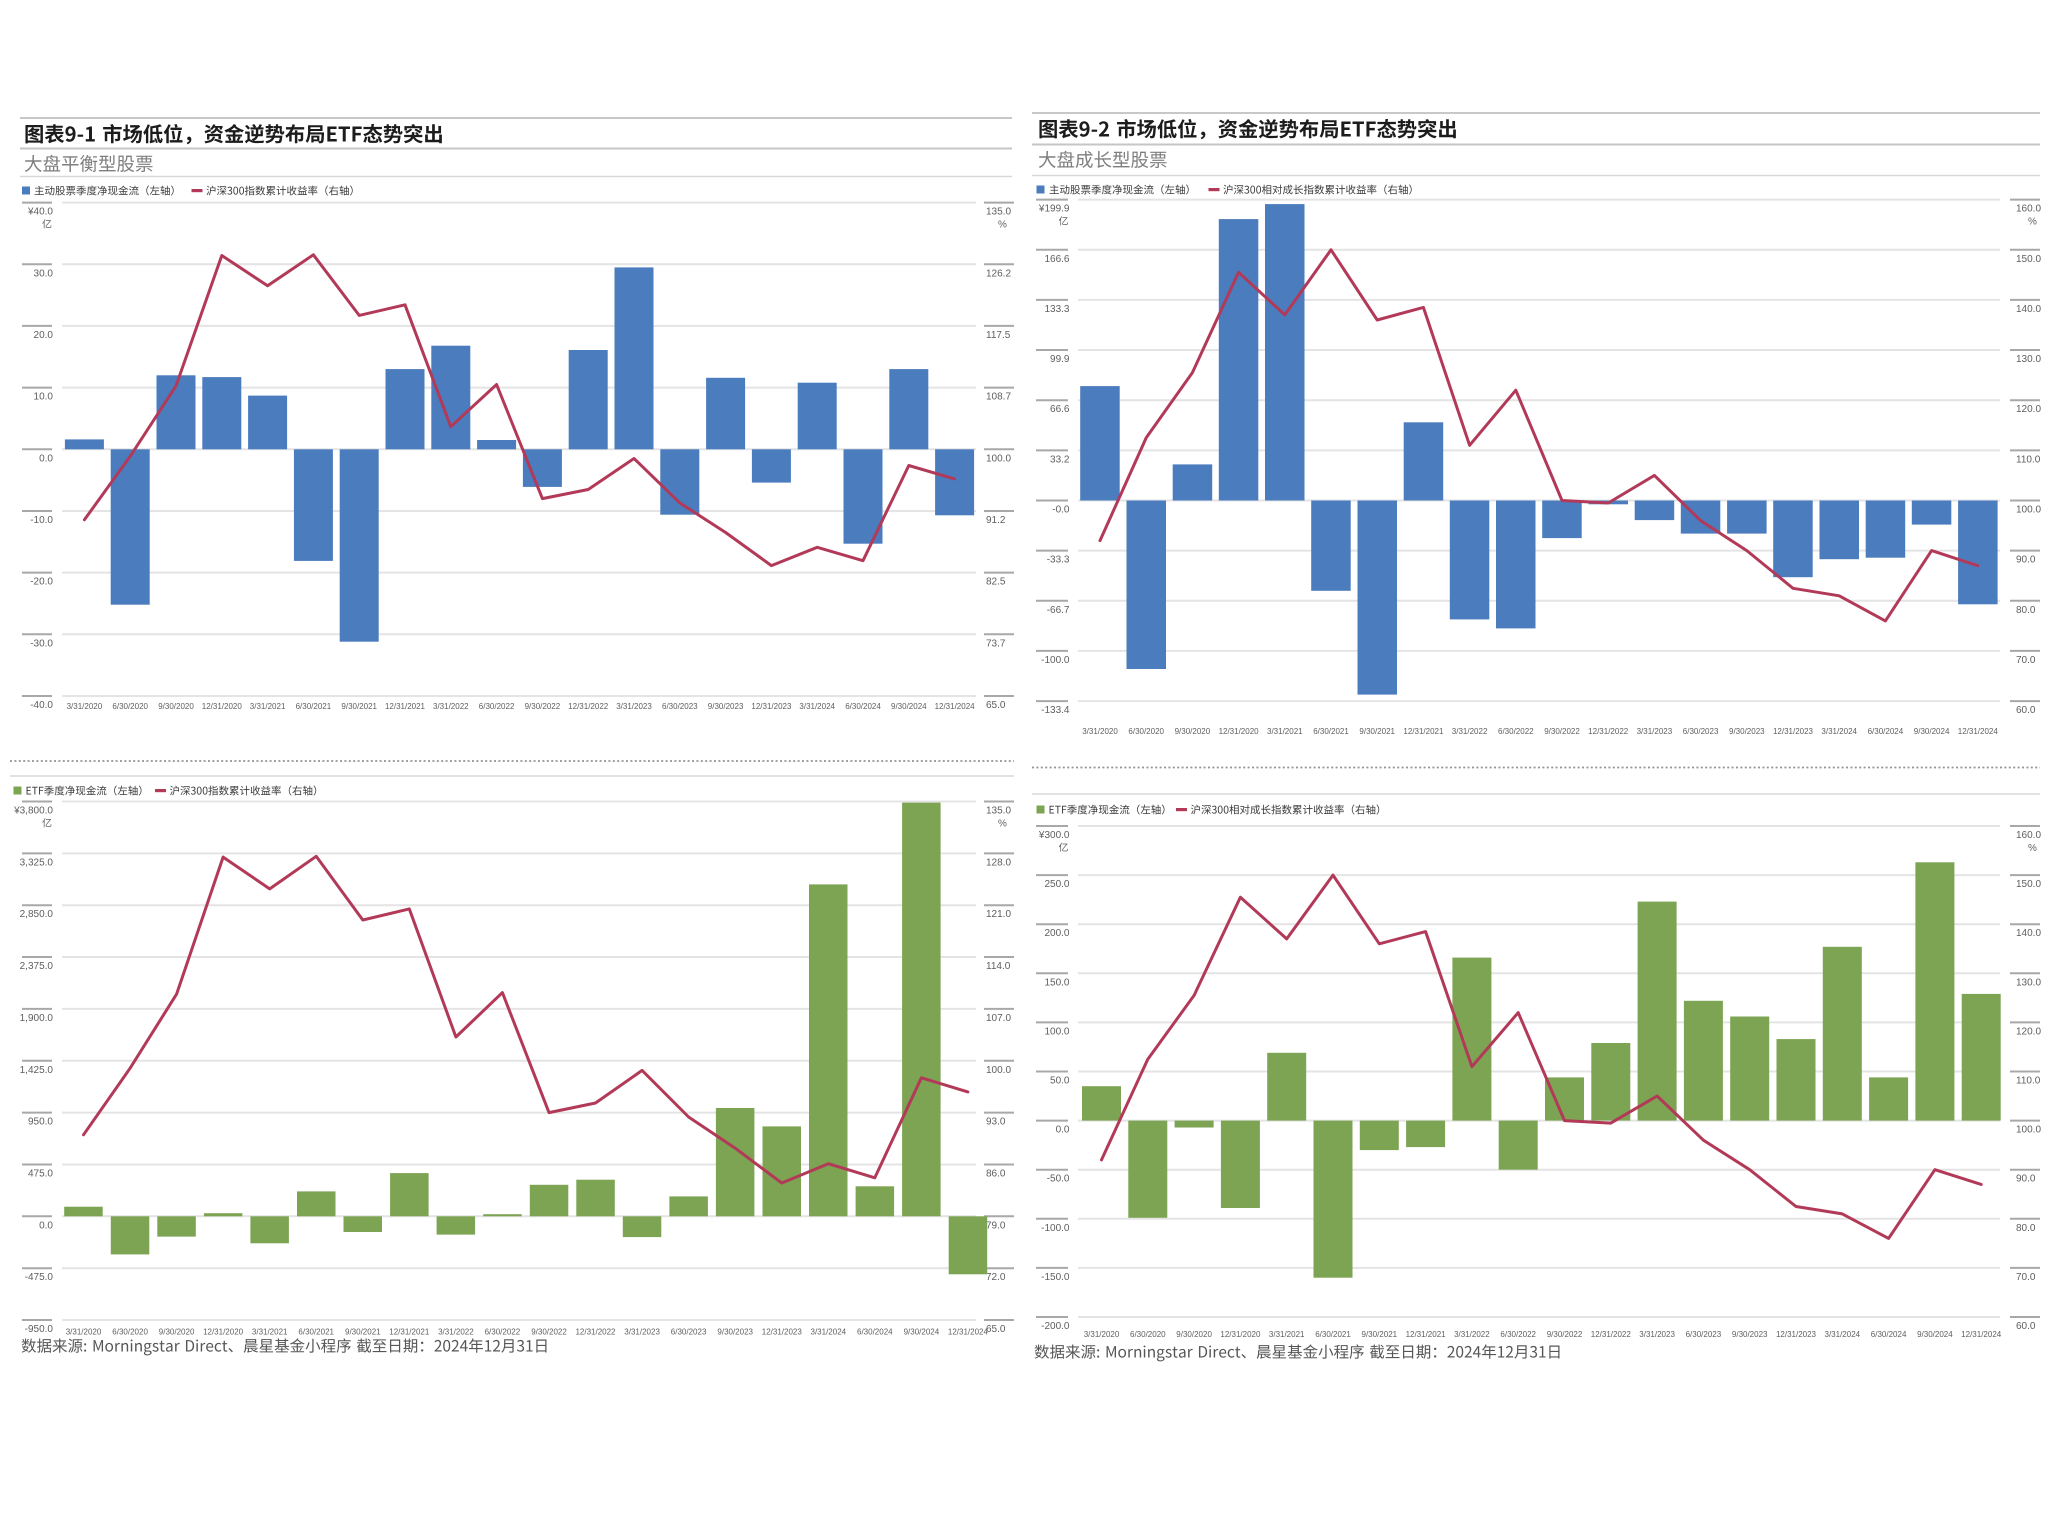 This screenshot has width=2048, height=1536. I want to click on svg-text: -10.0, so click(41, 520).